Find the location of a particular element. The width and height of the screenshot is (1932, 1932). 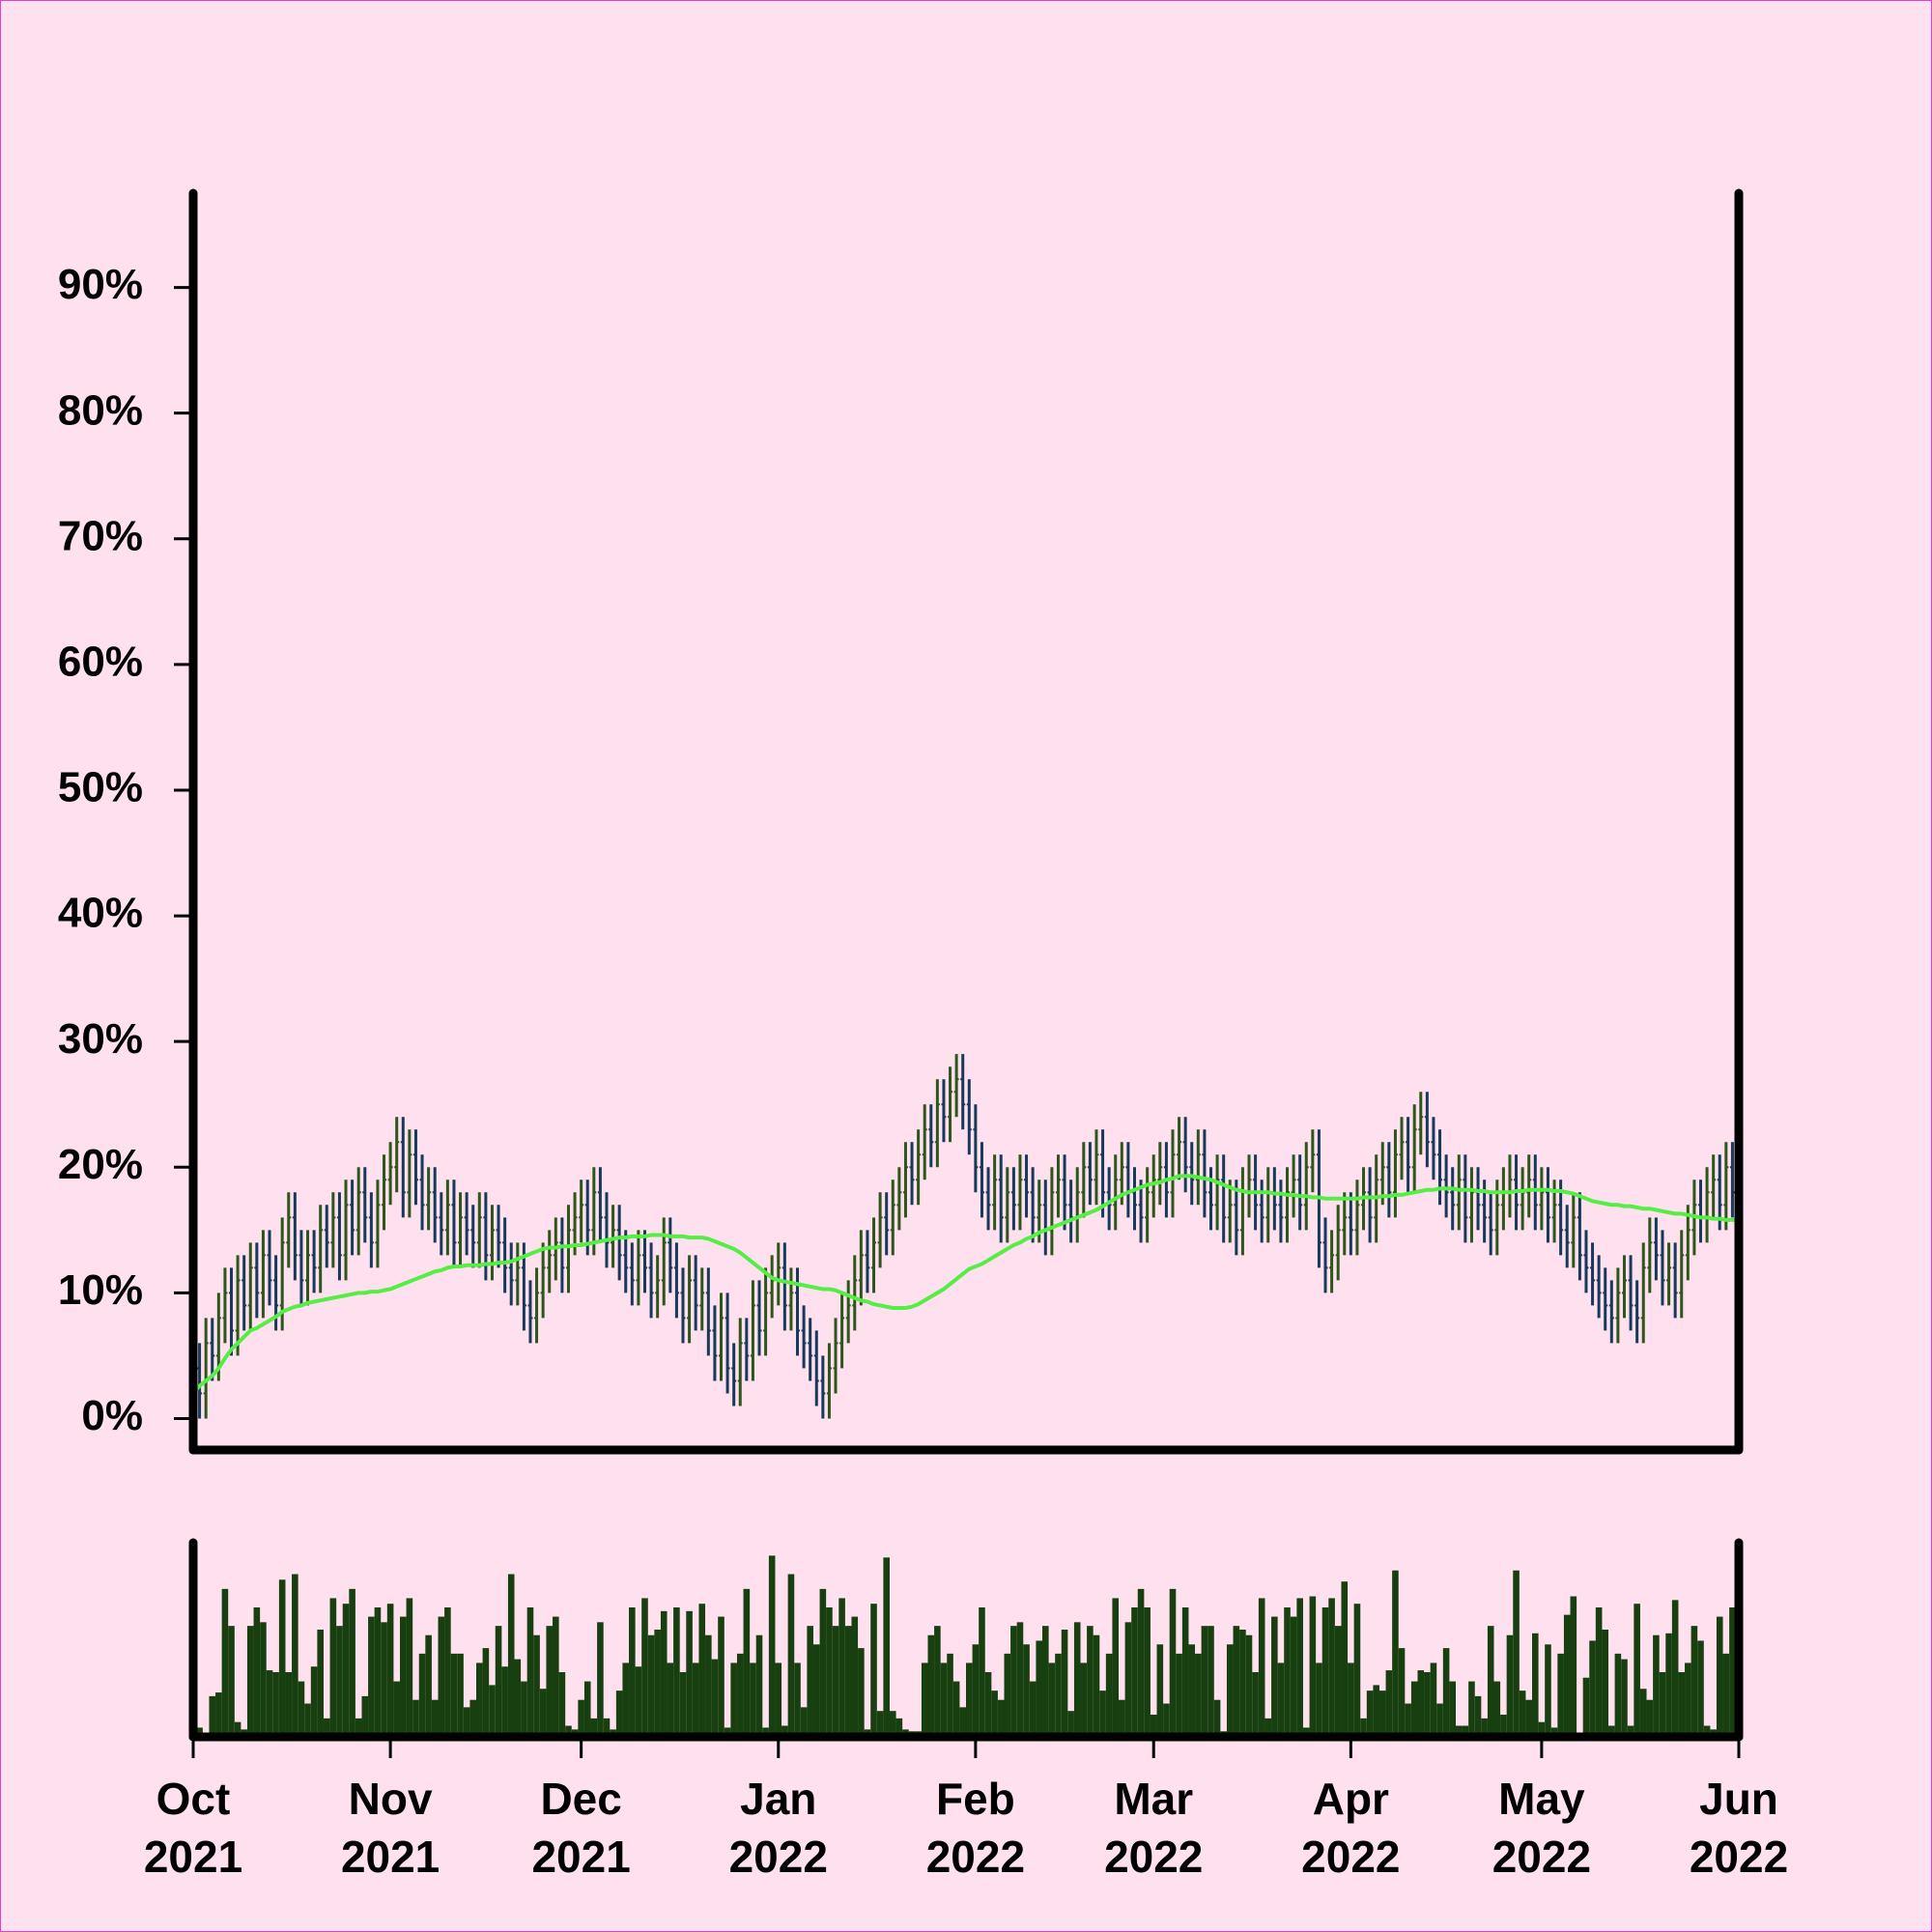

y-tick-label: 40% is located at coordinates (100, 913).